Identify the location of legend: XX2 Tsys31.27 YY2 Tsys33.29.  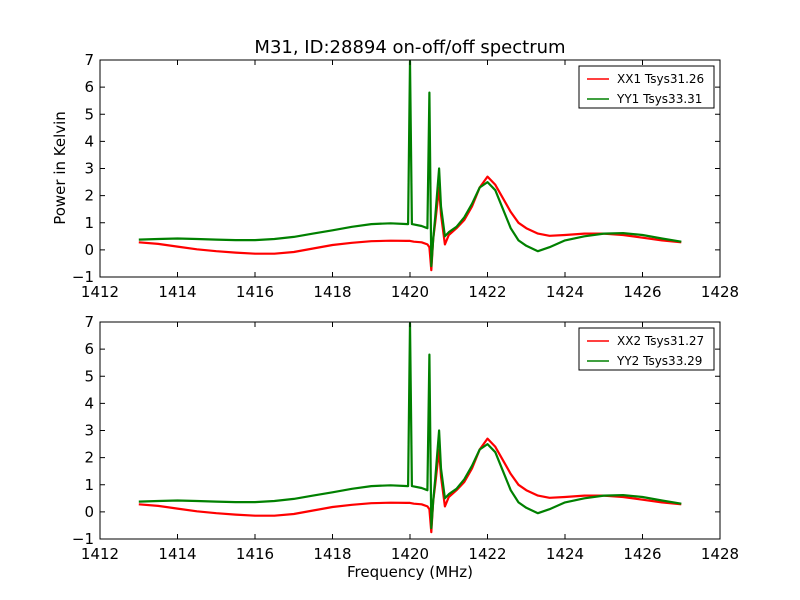
(646, 349).